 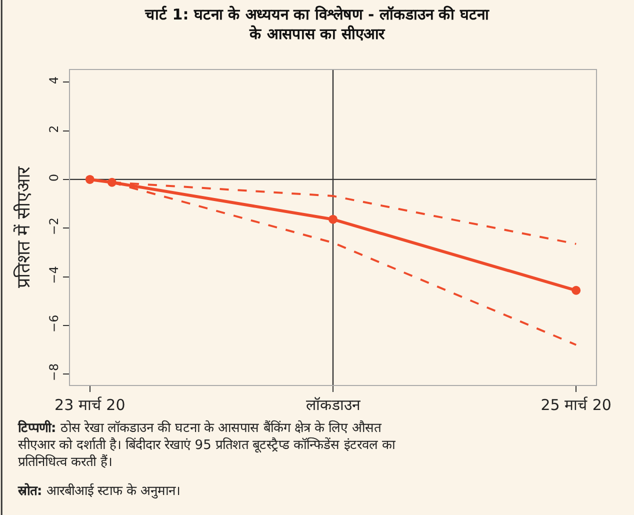 What do you see at coordinates (54, 178) in the screenshot?
I see `y-tick-label: 0` at bounding box center [54, 178].